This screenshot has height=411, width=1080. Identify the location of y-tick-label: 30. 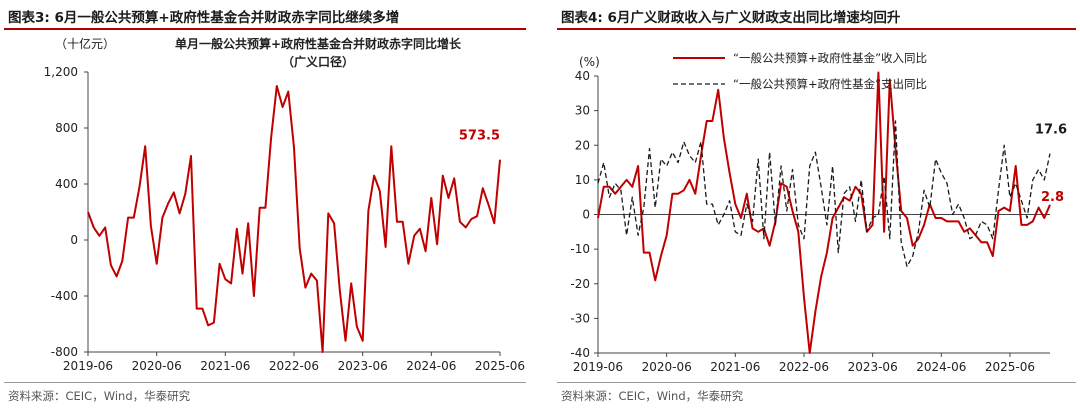
(582, 111).